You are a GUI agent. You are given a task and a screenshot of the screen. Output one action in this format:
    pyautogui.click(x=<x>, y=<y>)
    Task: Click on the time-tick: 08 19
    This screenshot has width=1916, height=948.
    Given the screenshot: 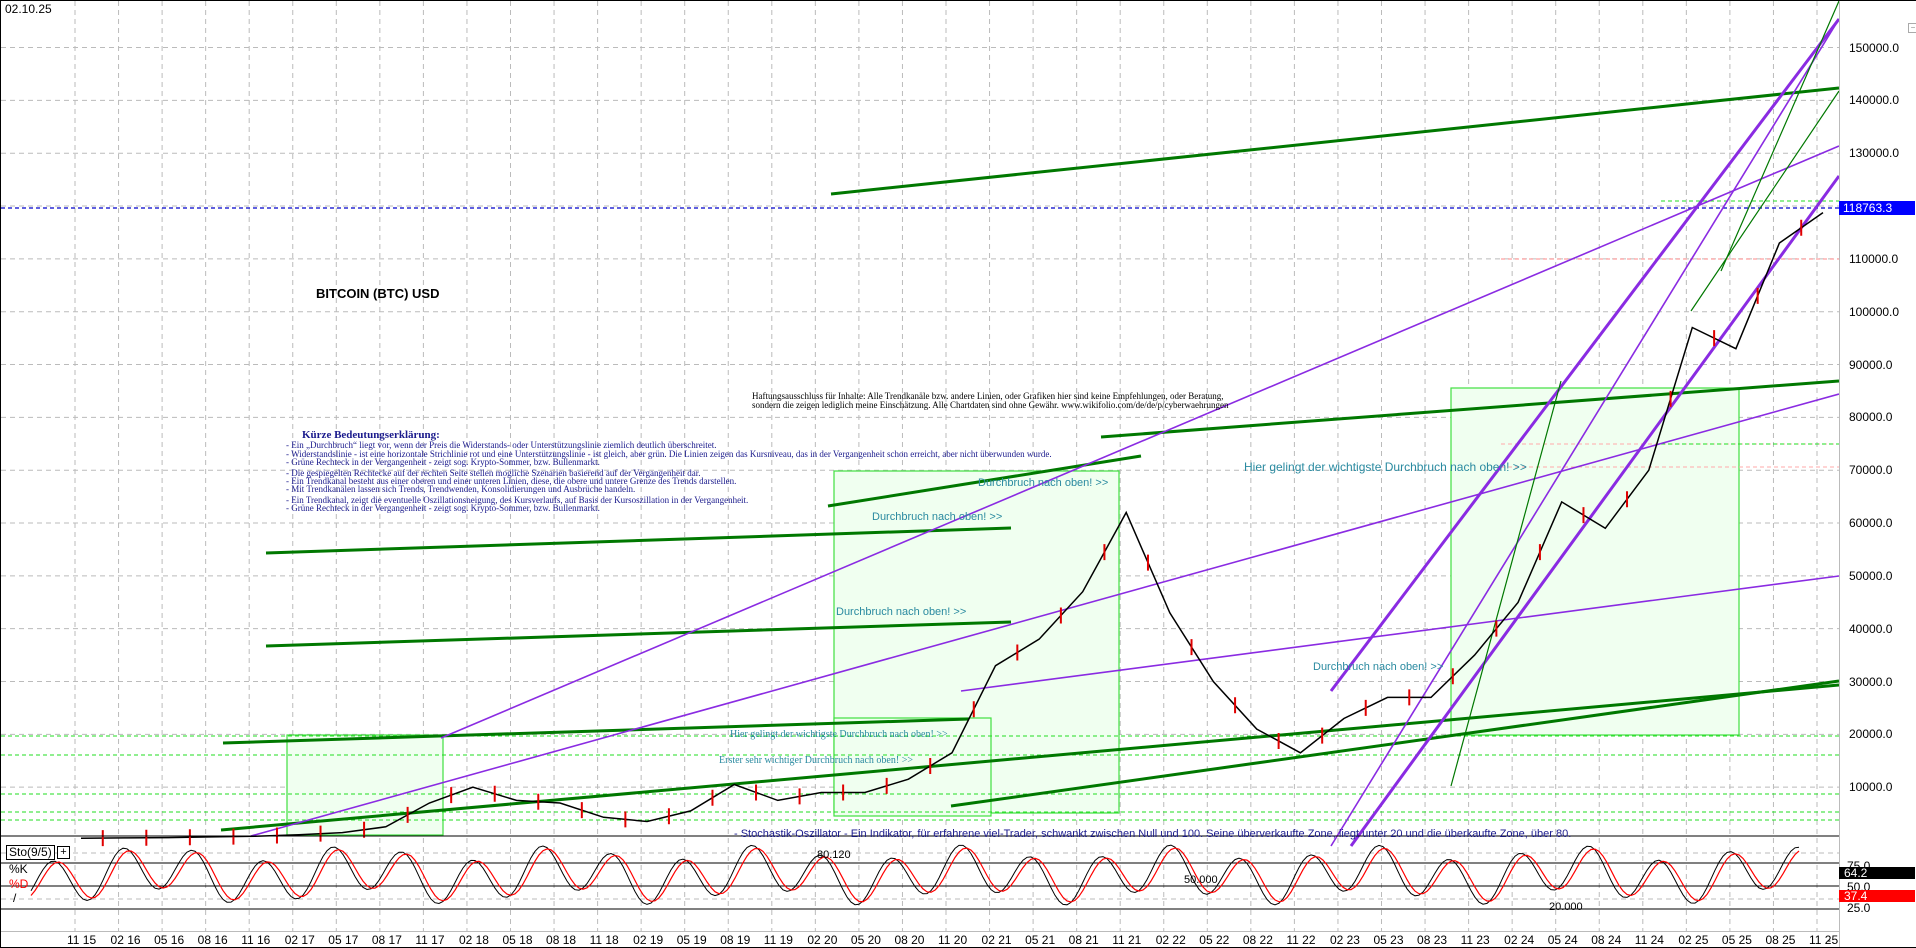 What is the action you would take?
    pyautogui.click(x=735, y=940)
    